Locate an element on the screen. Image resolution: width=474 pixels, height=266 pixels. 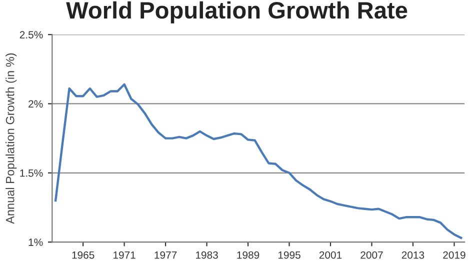
x-tick-label: 1989 is located at coordinates (248, 255).